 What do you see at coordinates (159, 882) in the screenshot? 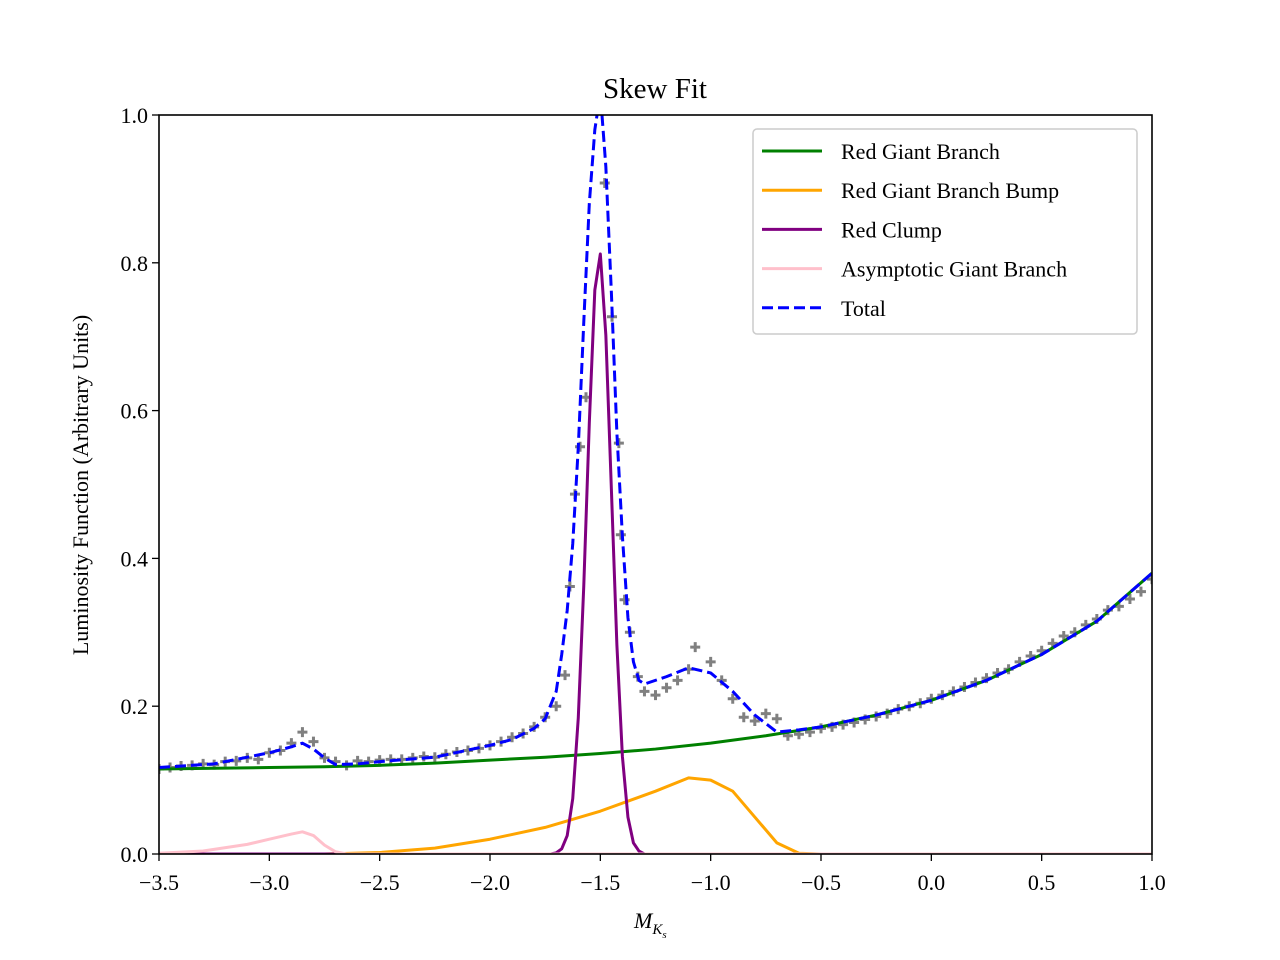
I see `x-tick-label: −3.5` at bounding box center [159, 882].